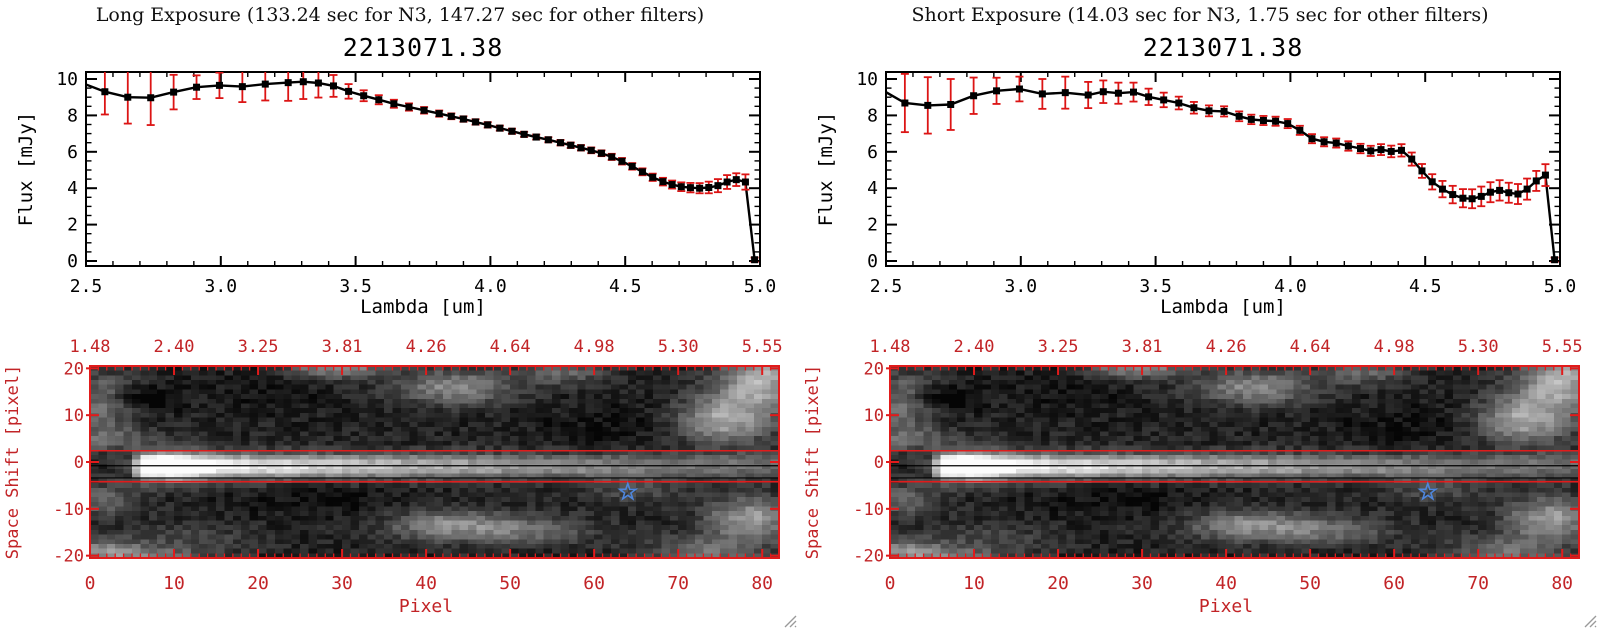  I want to click on flux-x-tick-label: 4.5, so click(625, 286).